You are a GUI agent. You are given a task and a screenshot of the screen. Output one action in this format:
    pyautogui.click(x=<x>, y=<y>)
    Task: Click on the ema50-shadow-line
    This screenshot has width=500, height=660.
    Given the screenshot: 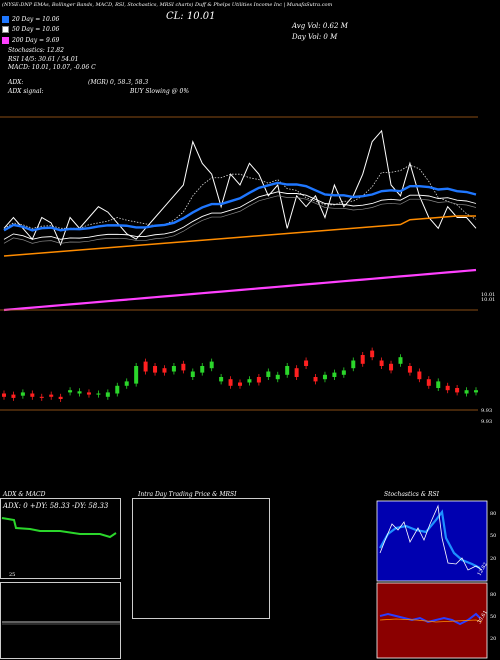 What is the action you would take?
    pyautogui.click(x=240, y=219)
    